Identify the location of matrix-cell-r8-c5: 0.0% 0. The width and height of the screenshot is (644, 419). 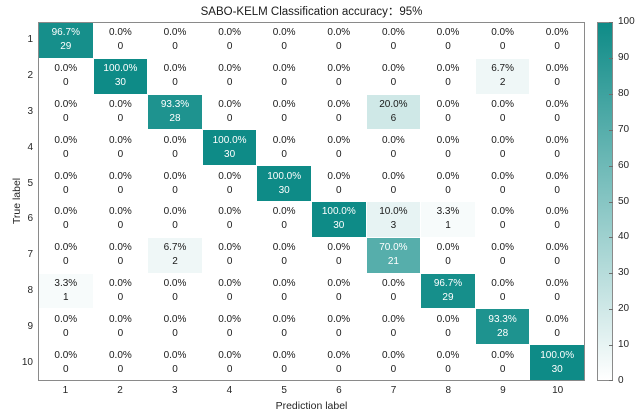
(284, 291).